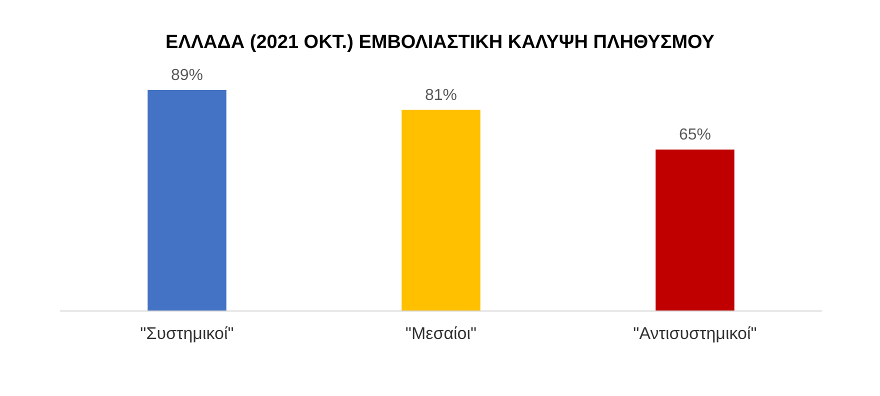 The height and width of the screenshot is (396, 880). Describe the element at coordinates (440, 42) in the screenshot. I see `chart-title: ΕΛΛΑΔΑ (2021 ΟΚΤ.) ΕΜΒΟΛΙΑΣΤΙΚΗ ΚΑΛΥΨΗ ΠΛΗΘΥΣΜΟΥ` at that location.